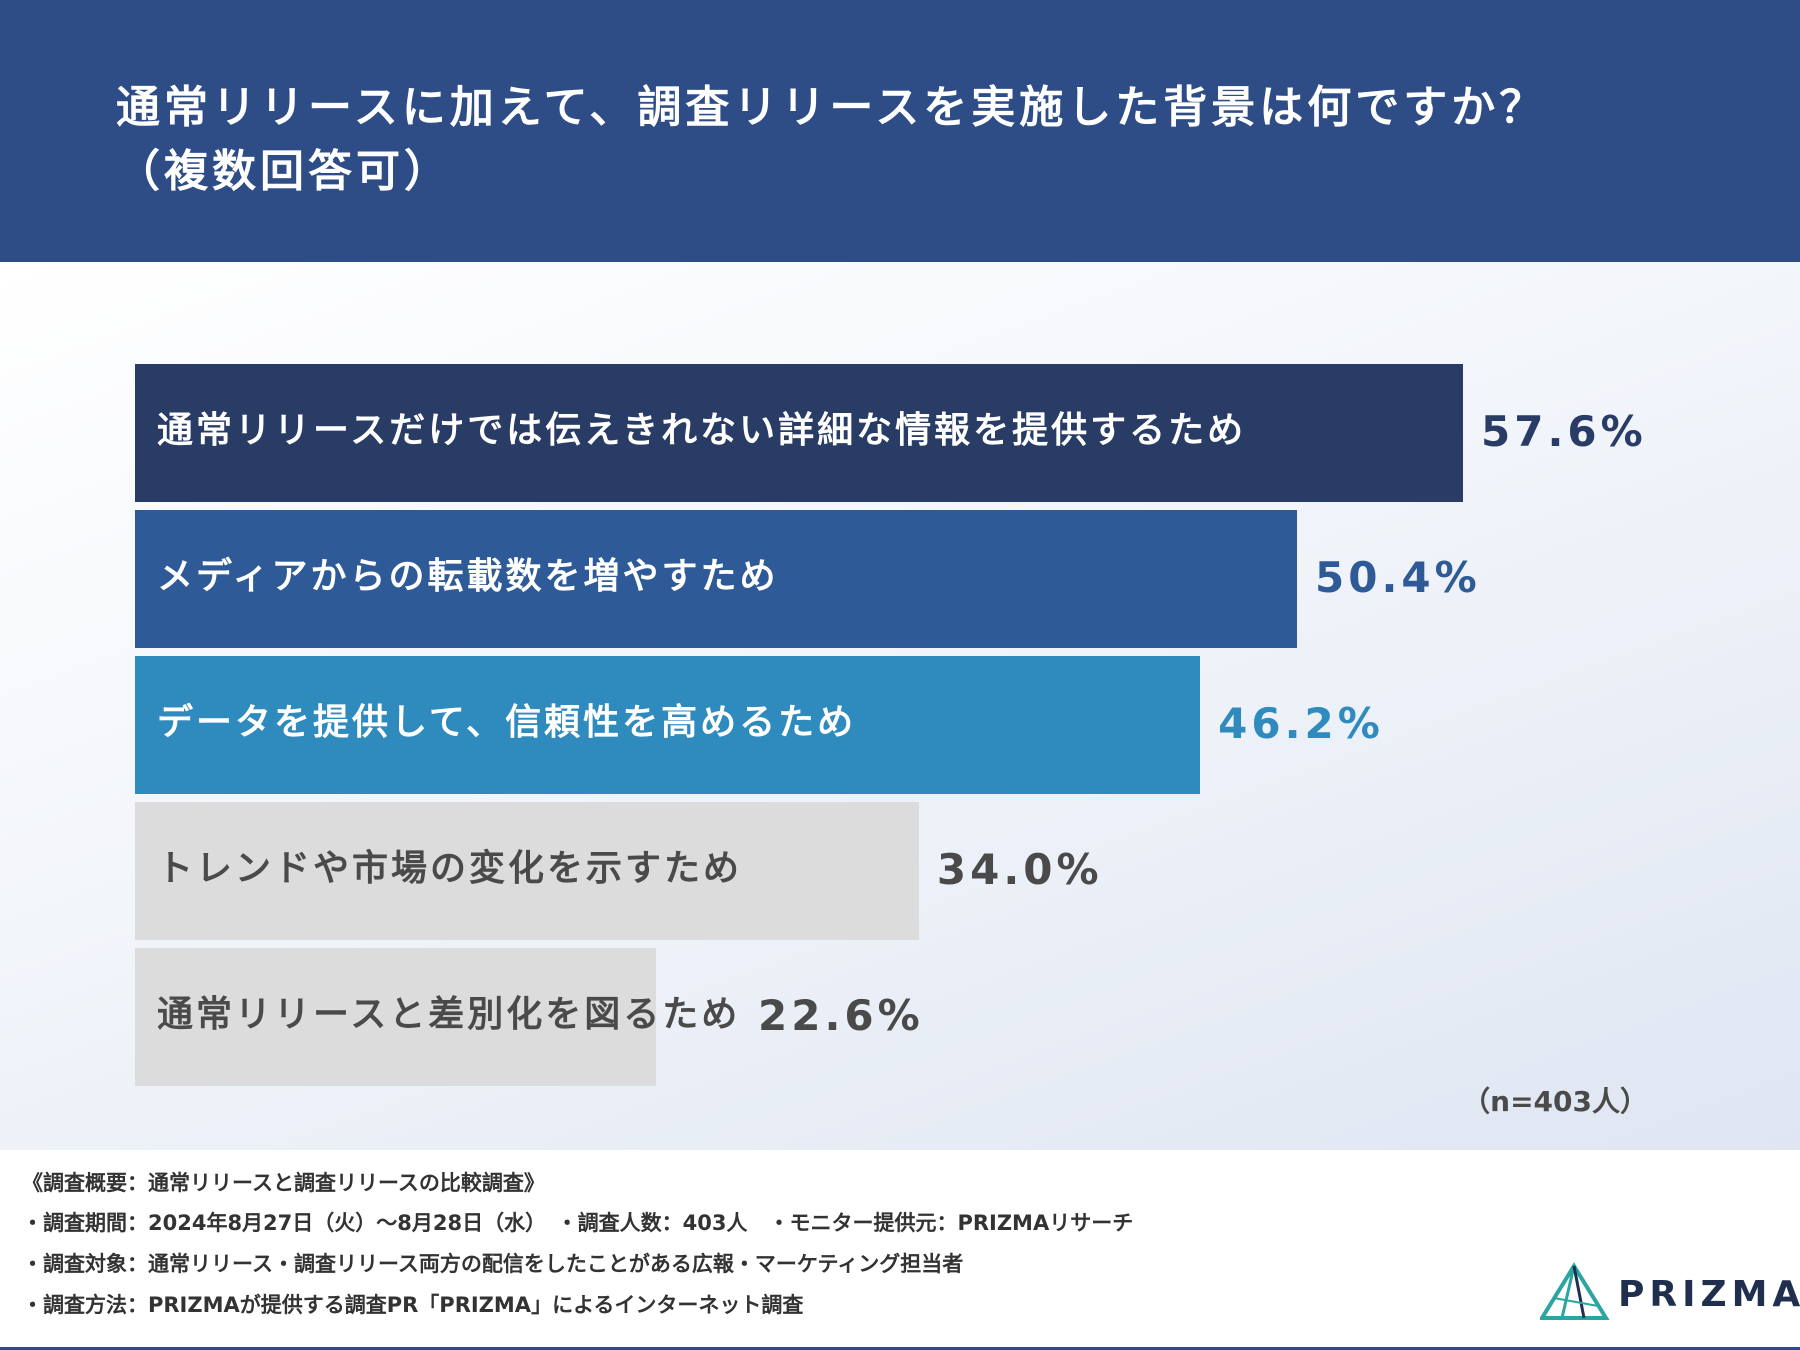 The height and width of the screenshot is (1350, 1800). I want to click on chart-title-line1: 通常リリースに加えて、調査リリースを実施した背景は何ですか？, so click(832, 107).